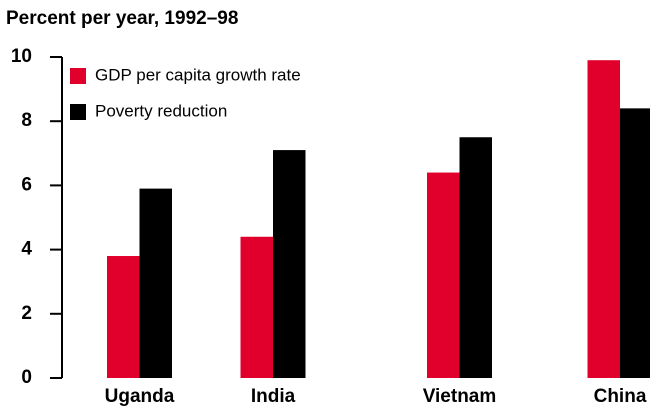 This screenshot has height=409, width=650. What do you see at coordinates (620, 396) in the screenshot?
I see `x-tick-label: China` at bounding box center [620, 396].